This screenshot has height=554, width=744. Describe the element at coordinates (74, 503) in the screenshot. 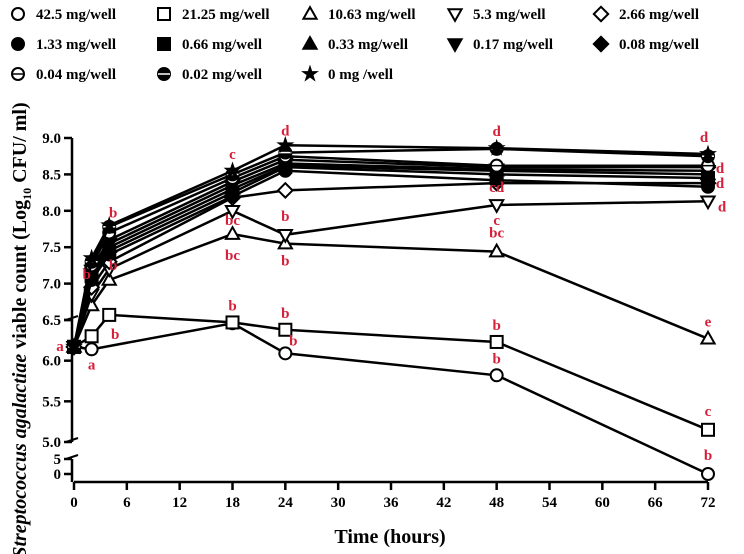

I see `x-tick-label: 0` at that location.